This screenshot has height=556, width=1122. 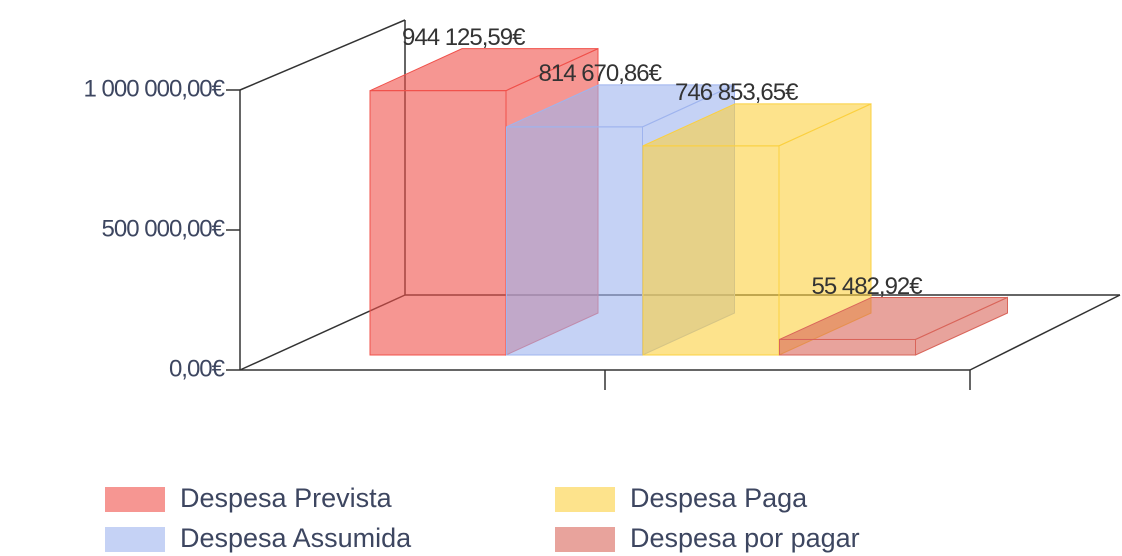 I want to click on legend-label: Despesa Paga, so click(x=719, y=498).